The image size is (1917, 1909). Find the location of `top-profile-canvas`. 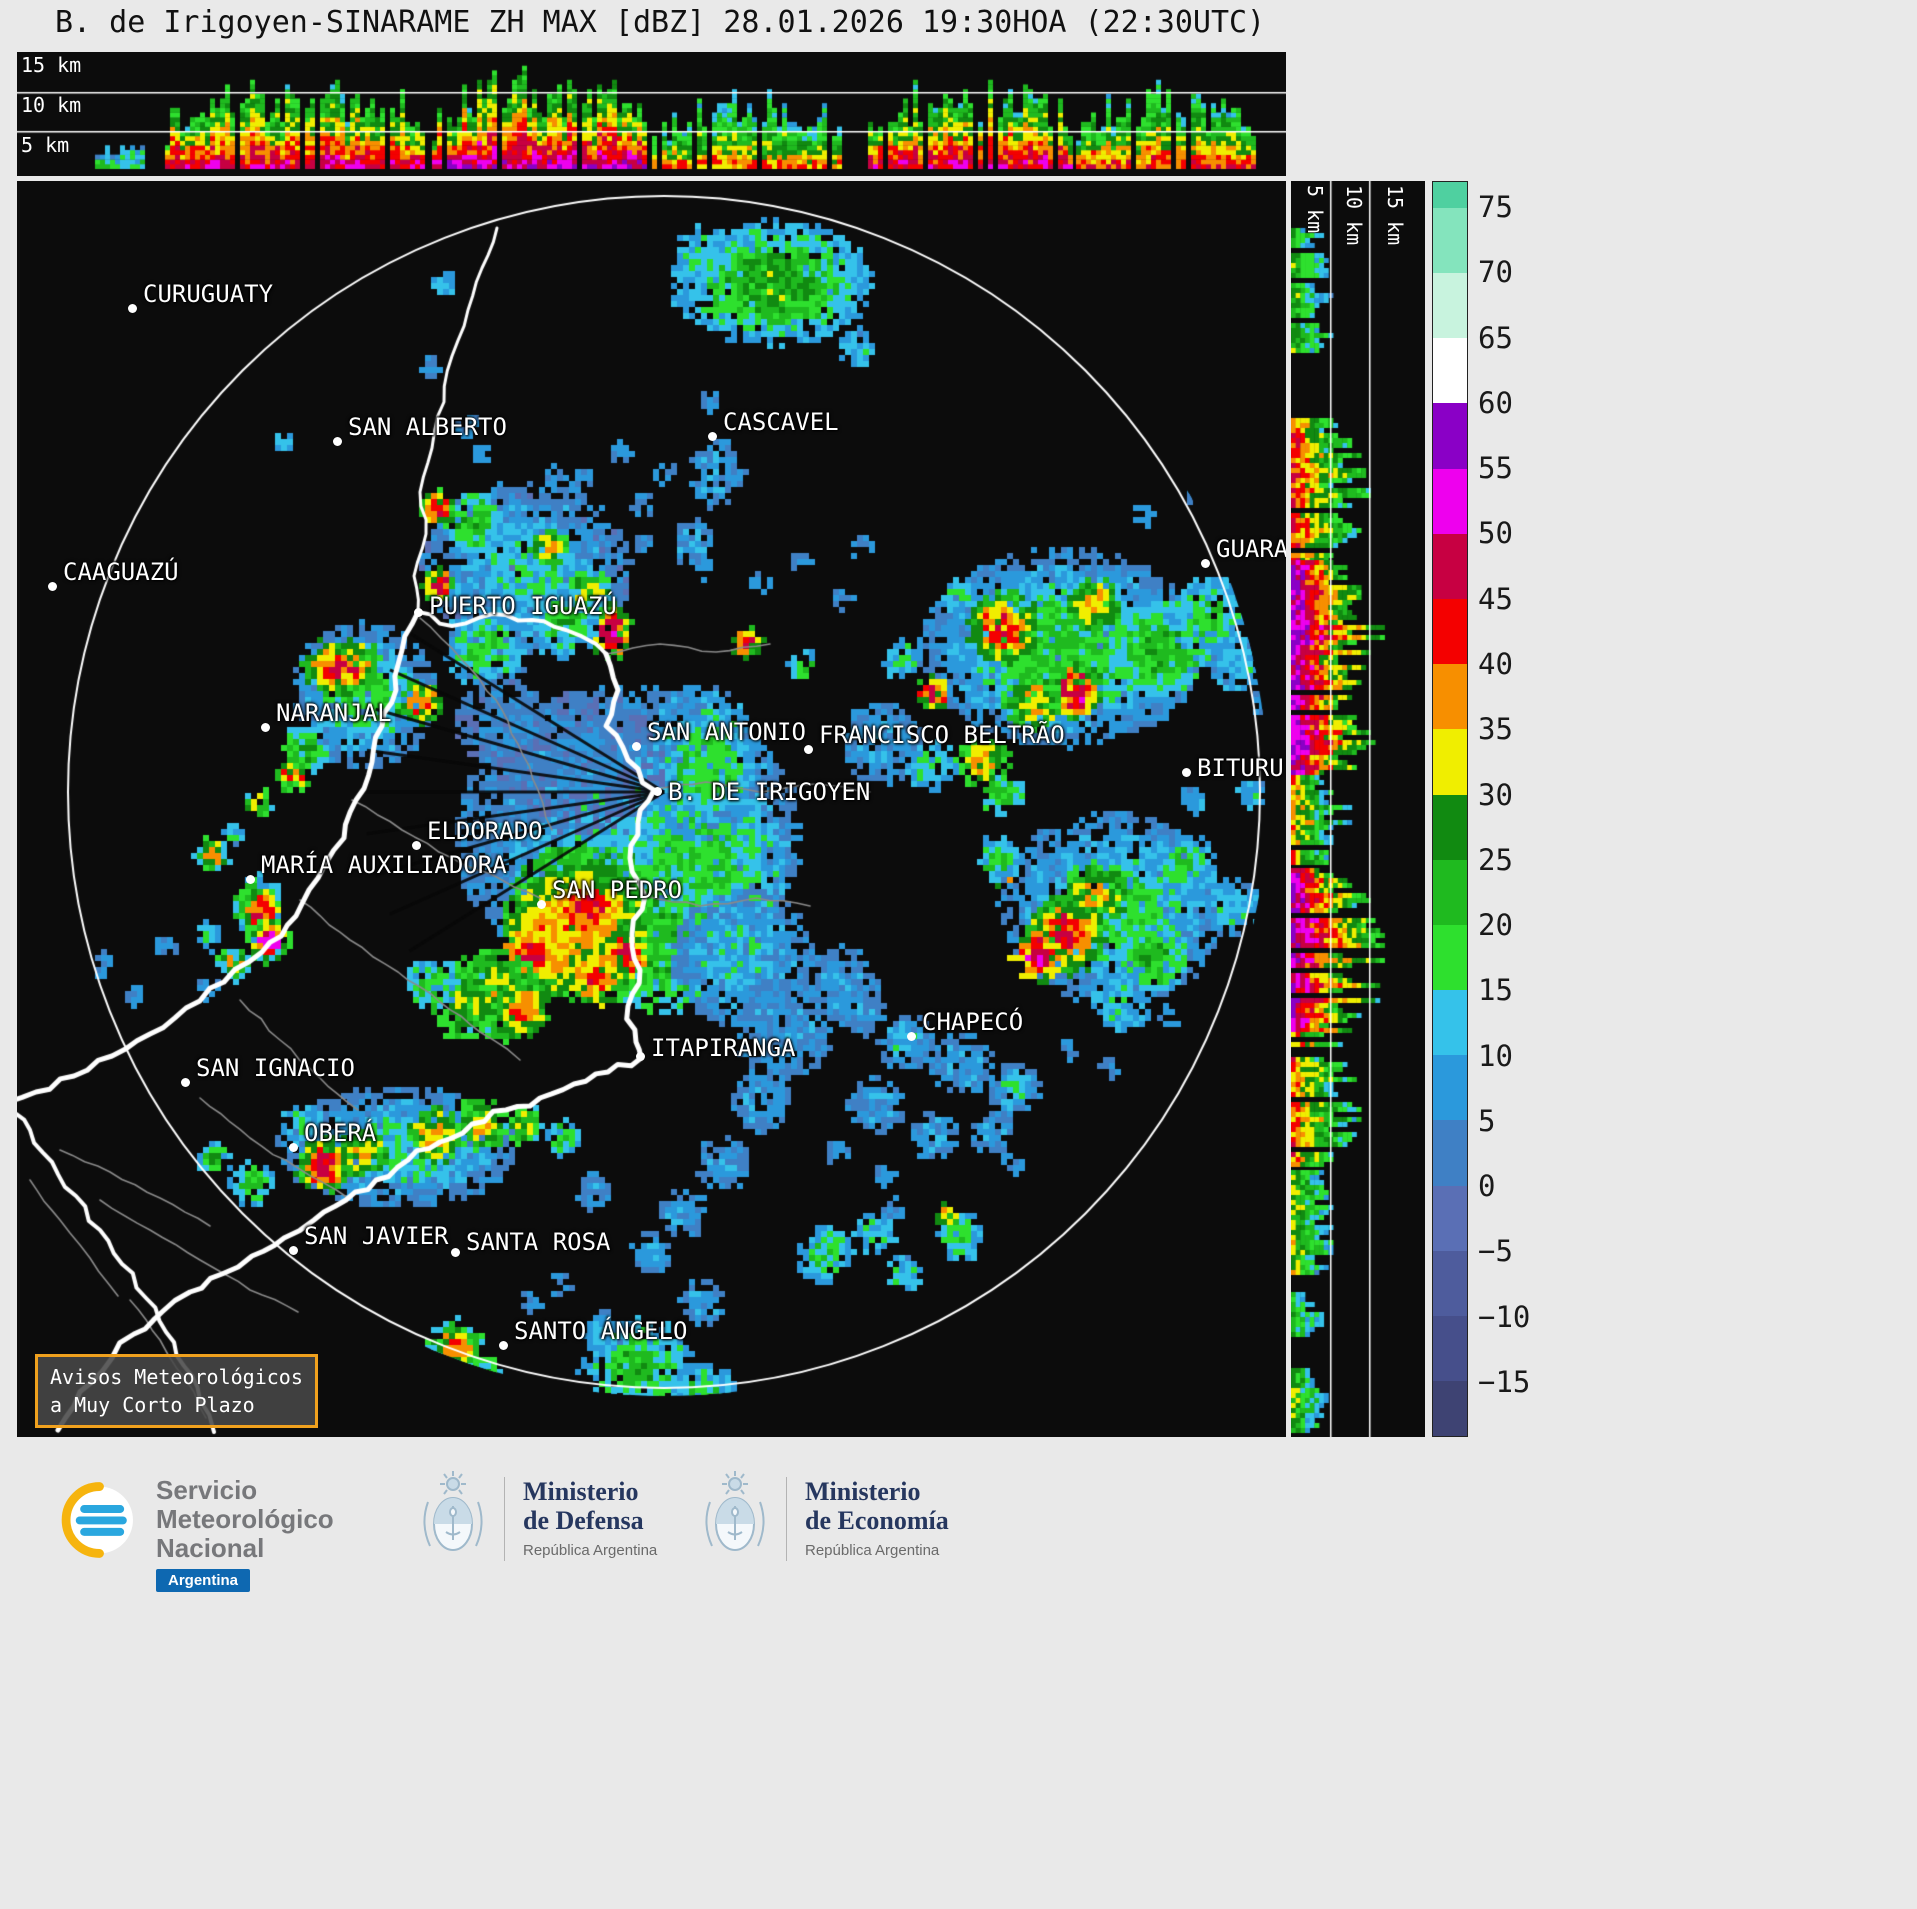

top-profile-canvas is located at coordinates (651, 114).